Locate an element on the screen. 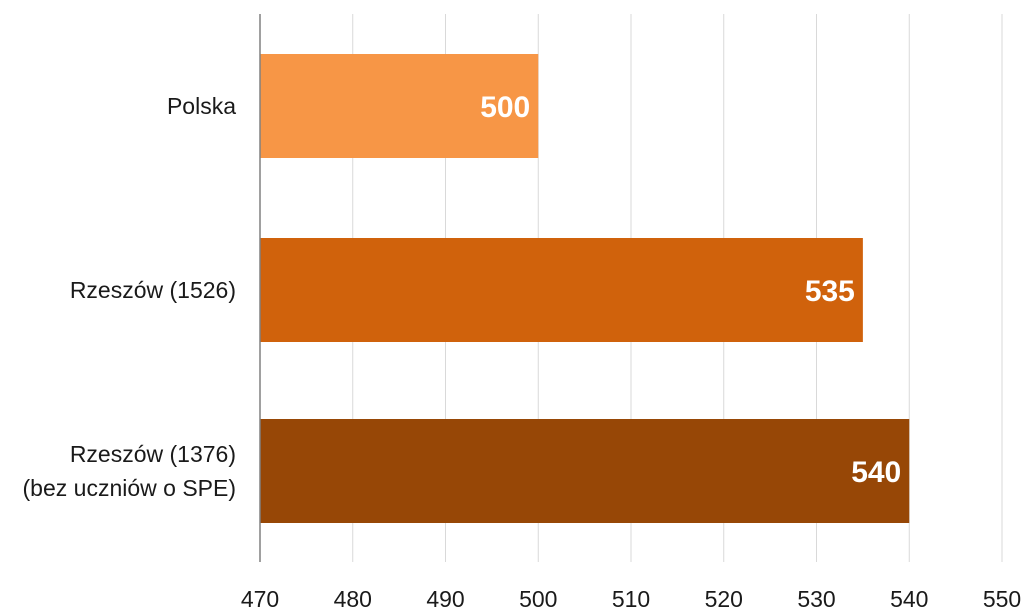 The image size is (1024, 615). x-tick-label-540: 540 is located at coordinates (909, 599).